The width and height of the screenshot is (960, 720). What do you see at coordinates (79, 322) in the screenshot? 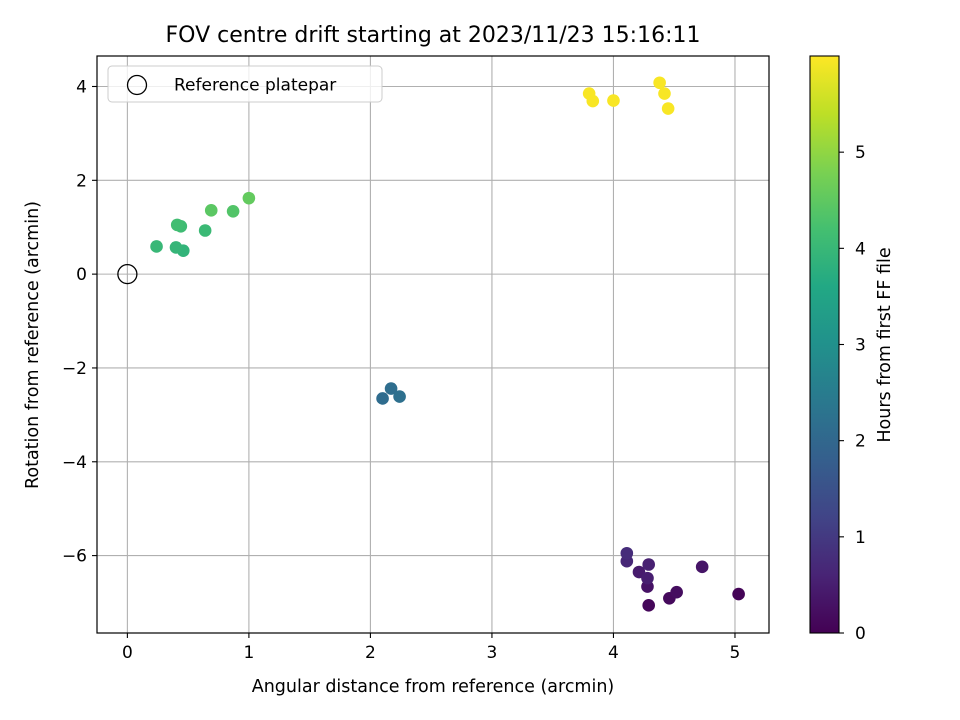
I see `y-axis-ticks: 4 2 0 −2 −4 −6` at bounding box center [79, 322].